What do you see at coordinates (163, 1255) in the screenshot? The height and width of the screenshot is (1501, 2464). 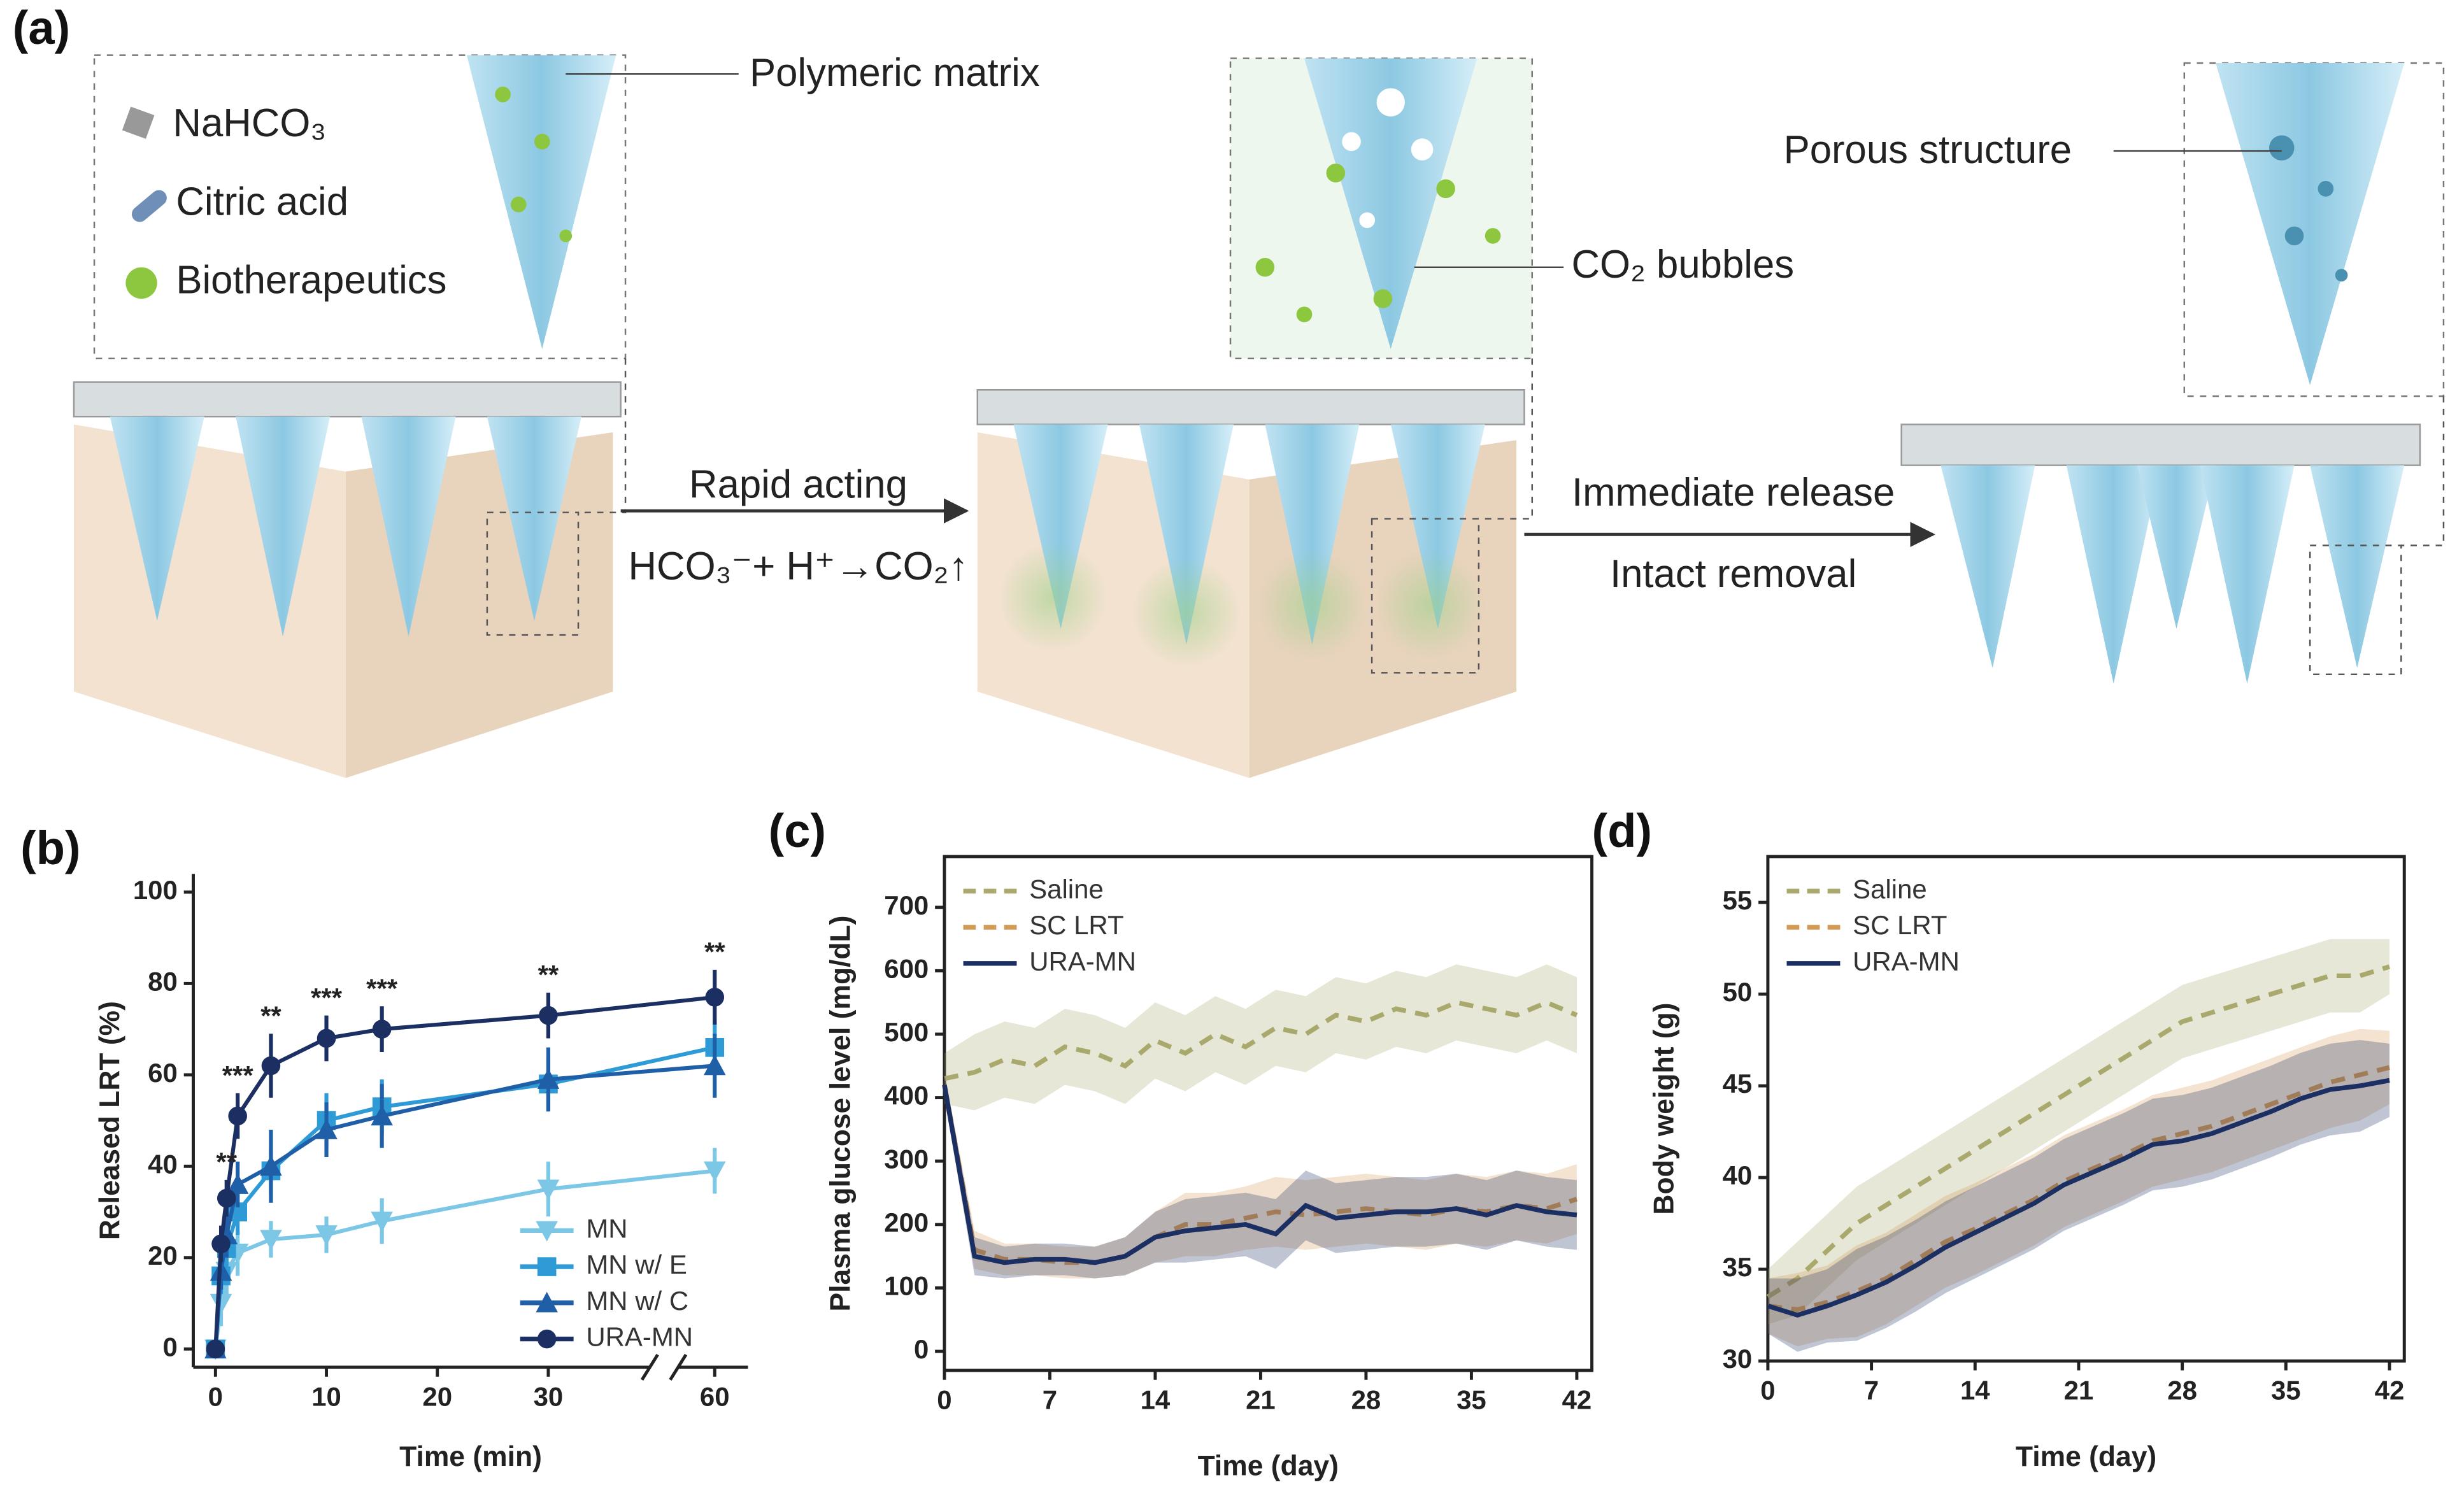 I see `y-tick-label: 20` at bounding box center [163, 1255].